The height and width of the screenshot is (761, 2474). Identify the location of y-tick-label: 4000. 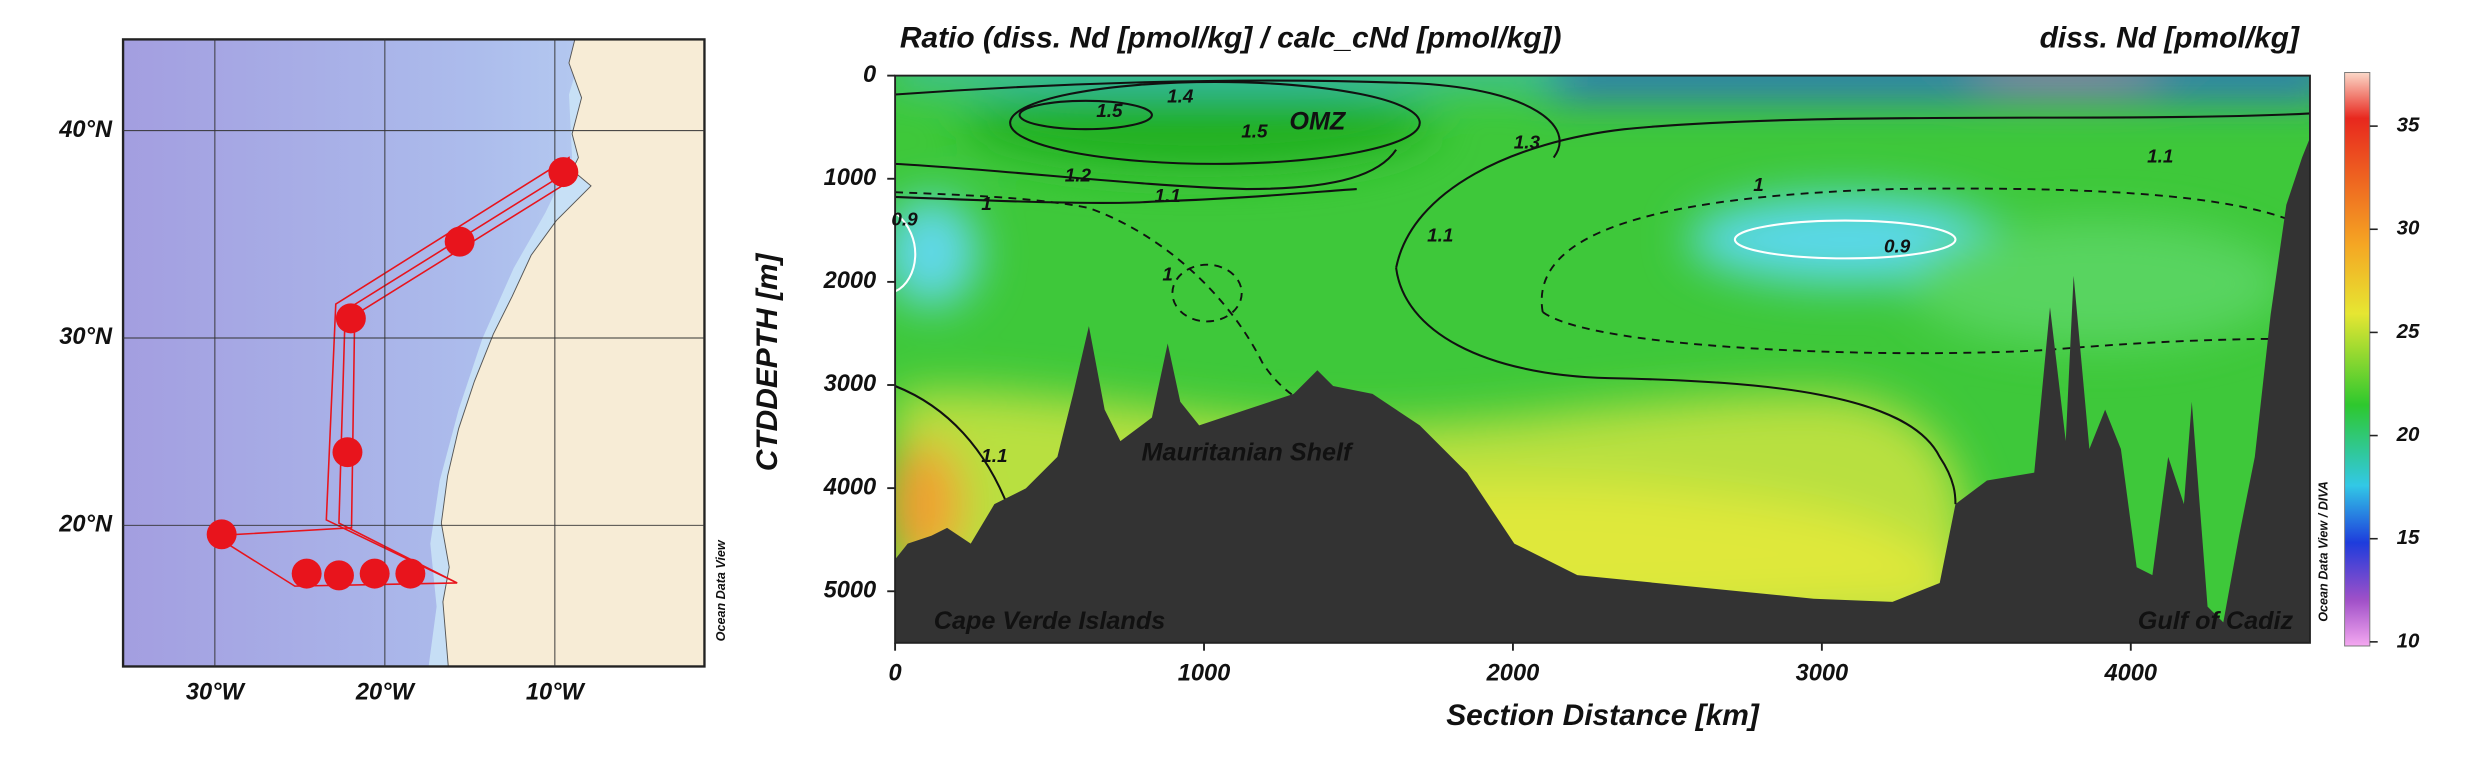
(850, 487).